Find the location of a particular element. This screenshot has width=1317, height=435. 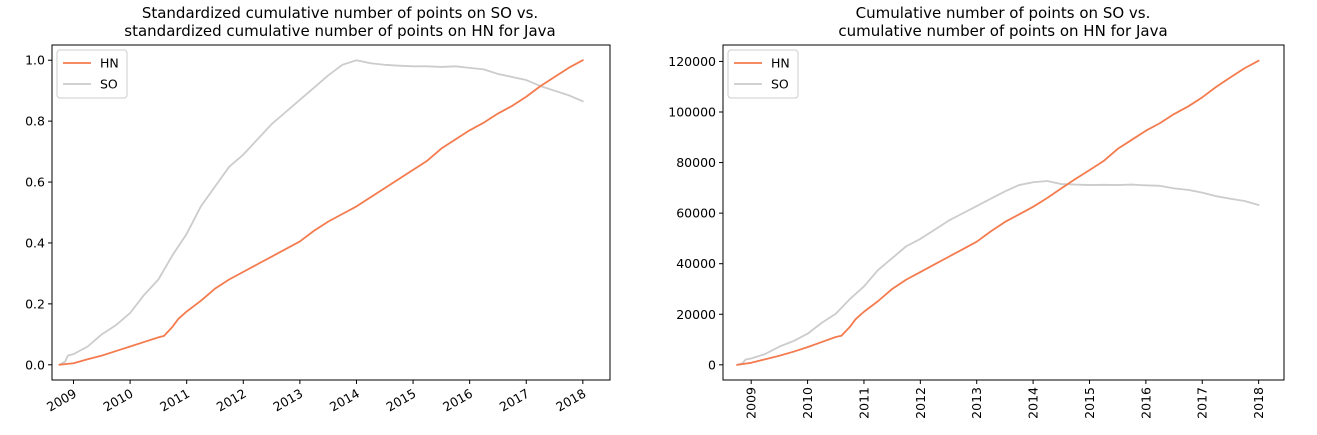

left-x-tick-label: 2016 is located at coordinates (457, 400).